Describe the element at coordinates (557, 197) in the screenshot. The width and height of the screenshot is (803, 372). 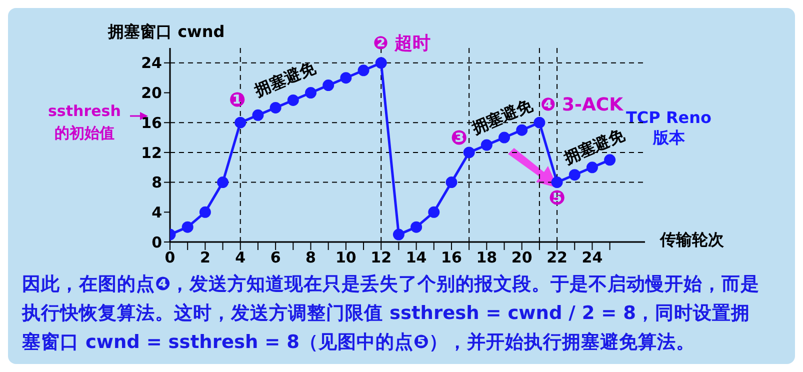
I see `annotation: ❺` at that location.